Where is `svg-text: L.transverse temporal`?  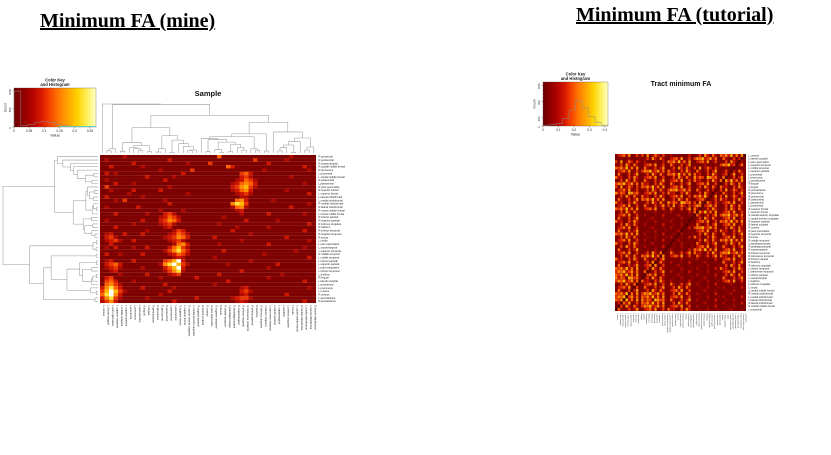 svg-text: L.transverse temporal is located at coordinates (761, 272).